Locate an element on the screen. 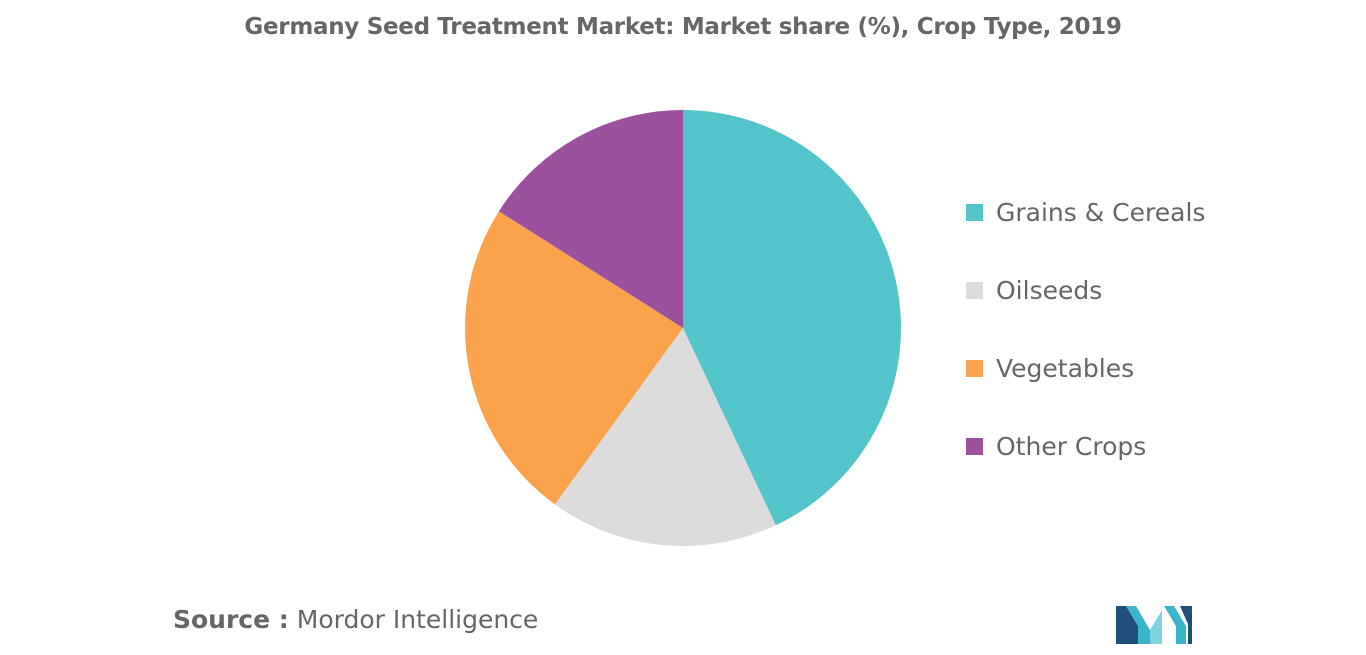  logo-shape-left is located at coordinates (1127, 625).